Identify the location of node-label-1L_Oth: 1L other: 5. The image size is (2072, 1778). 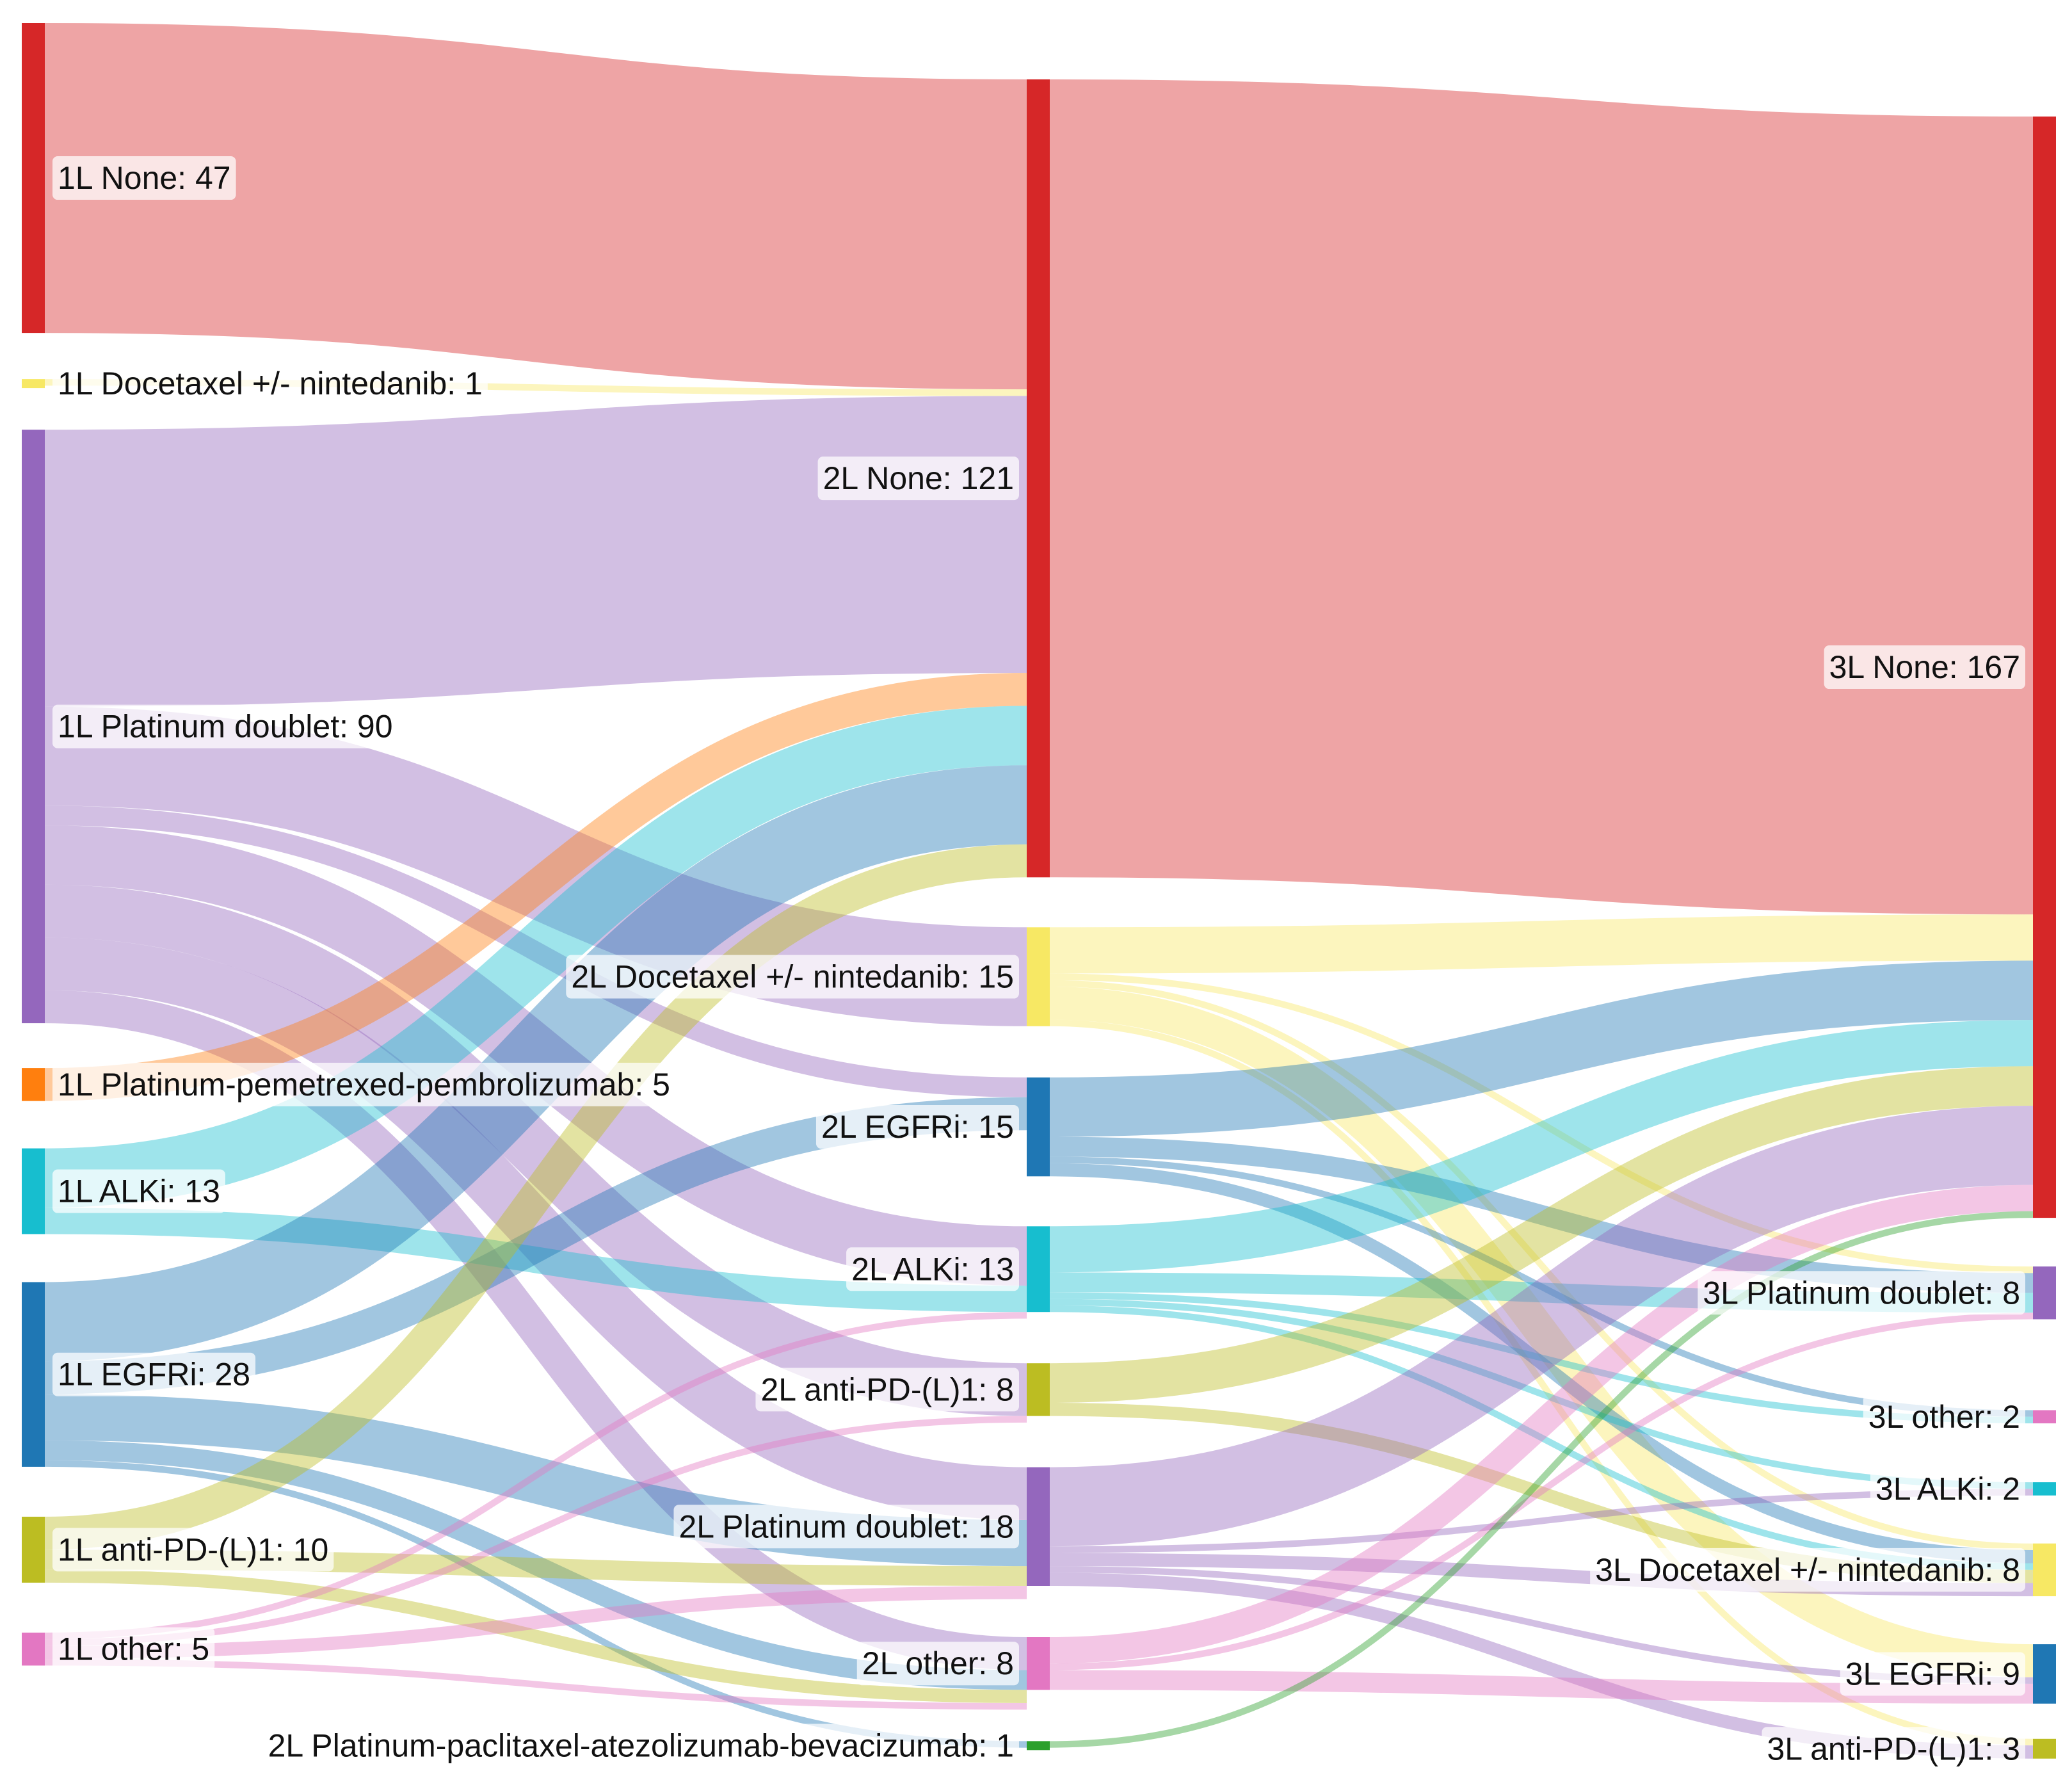
(133, 1649).